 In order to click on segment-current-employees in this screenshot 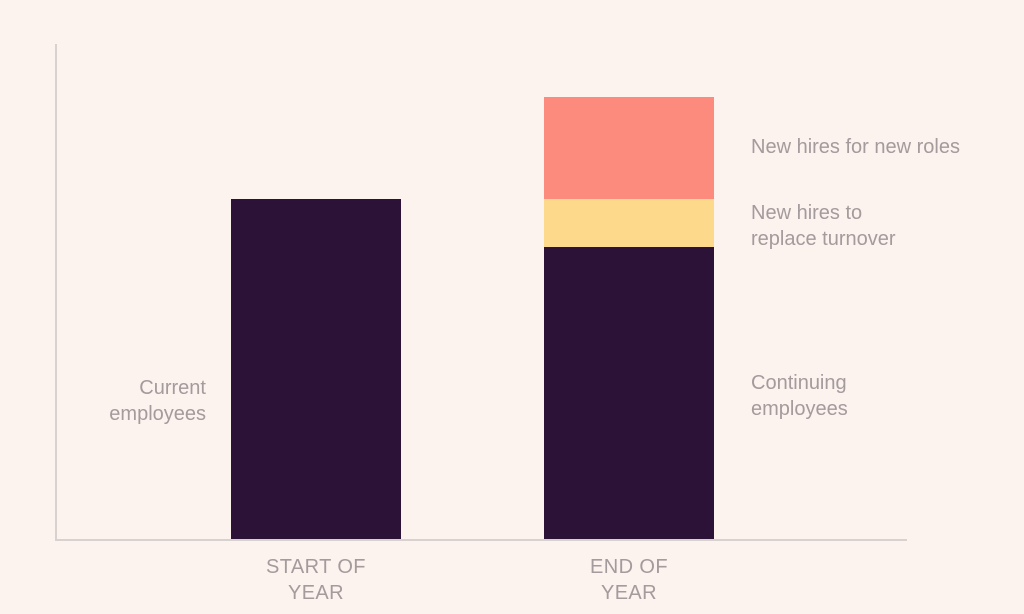, I will do `click(316, 369)`.